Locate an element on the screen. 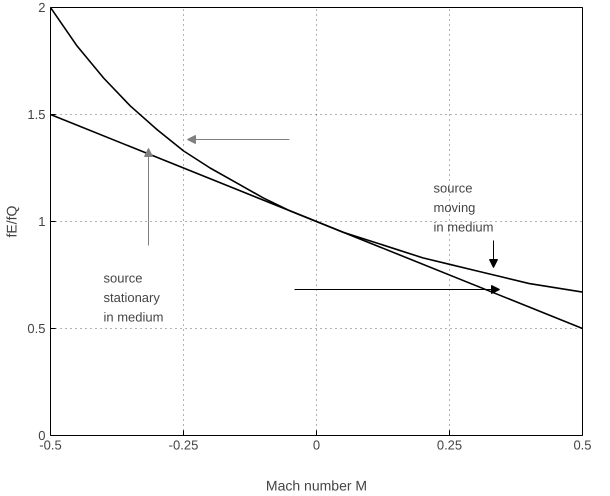 The image size is (610, 496). x-tick-label: -0.25 is located at coordinates (183, 445).